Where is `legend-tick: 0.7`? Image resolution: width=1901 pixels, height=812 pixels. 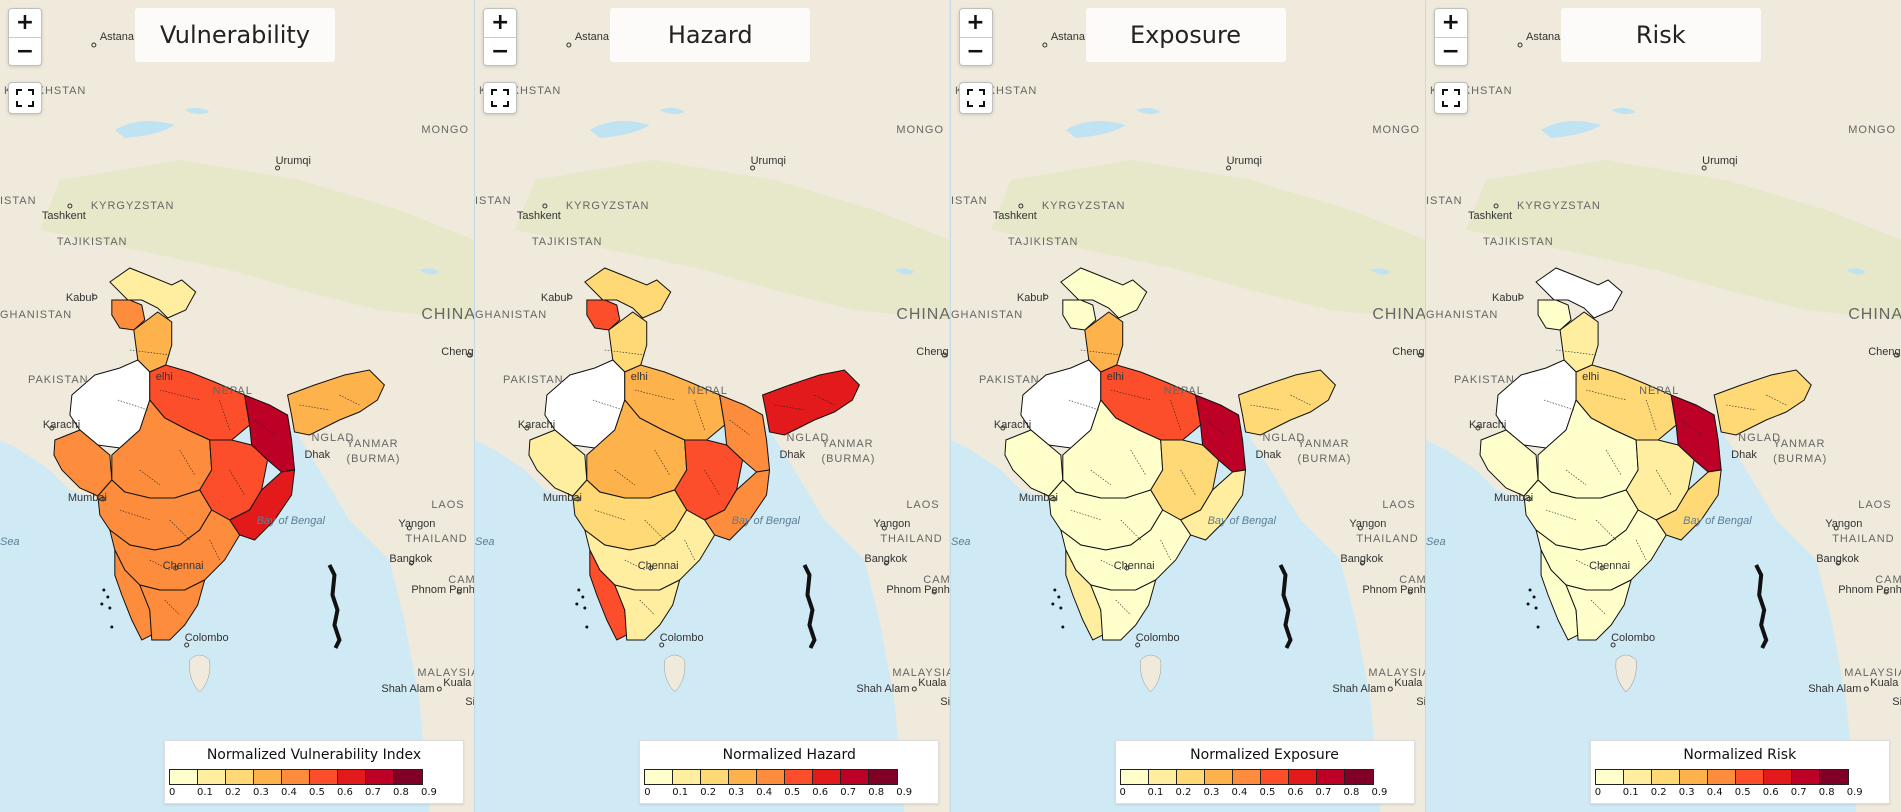 legend-tick: 0.7 is located at coordinates (848, 792).